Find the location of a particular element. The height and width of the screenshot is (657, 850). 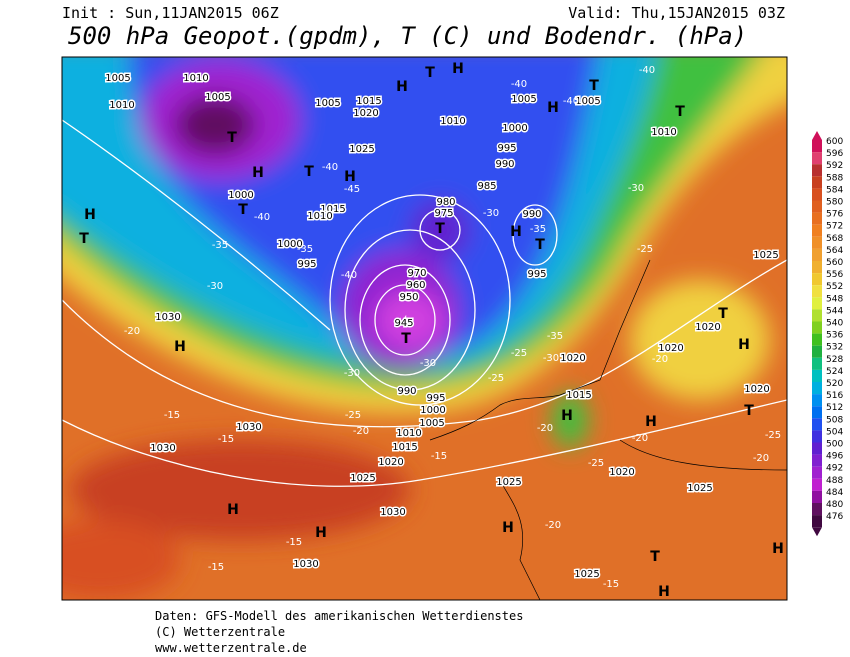

footer-url: www.wetterzentrale.de is located at coordinates (231, 648).